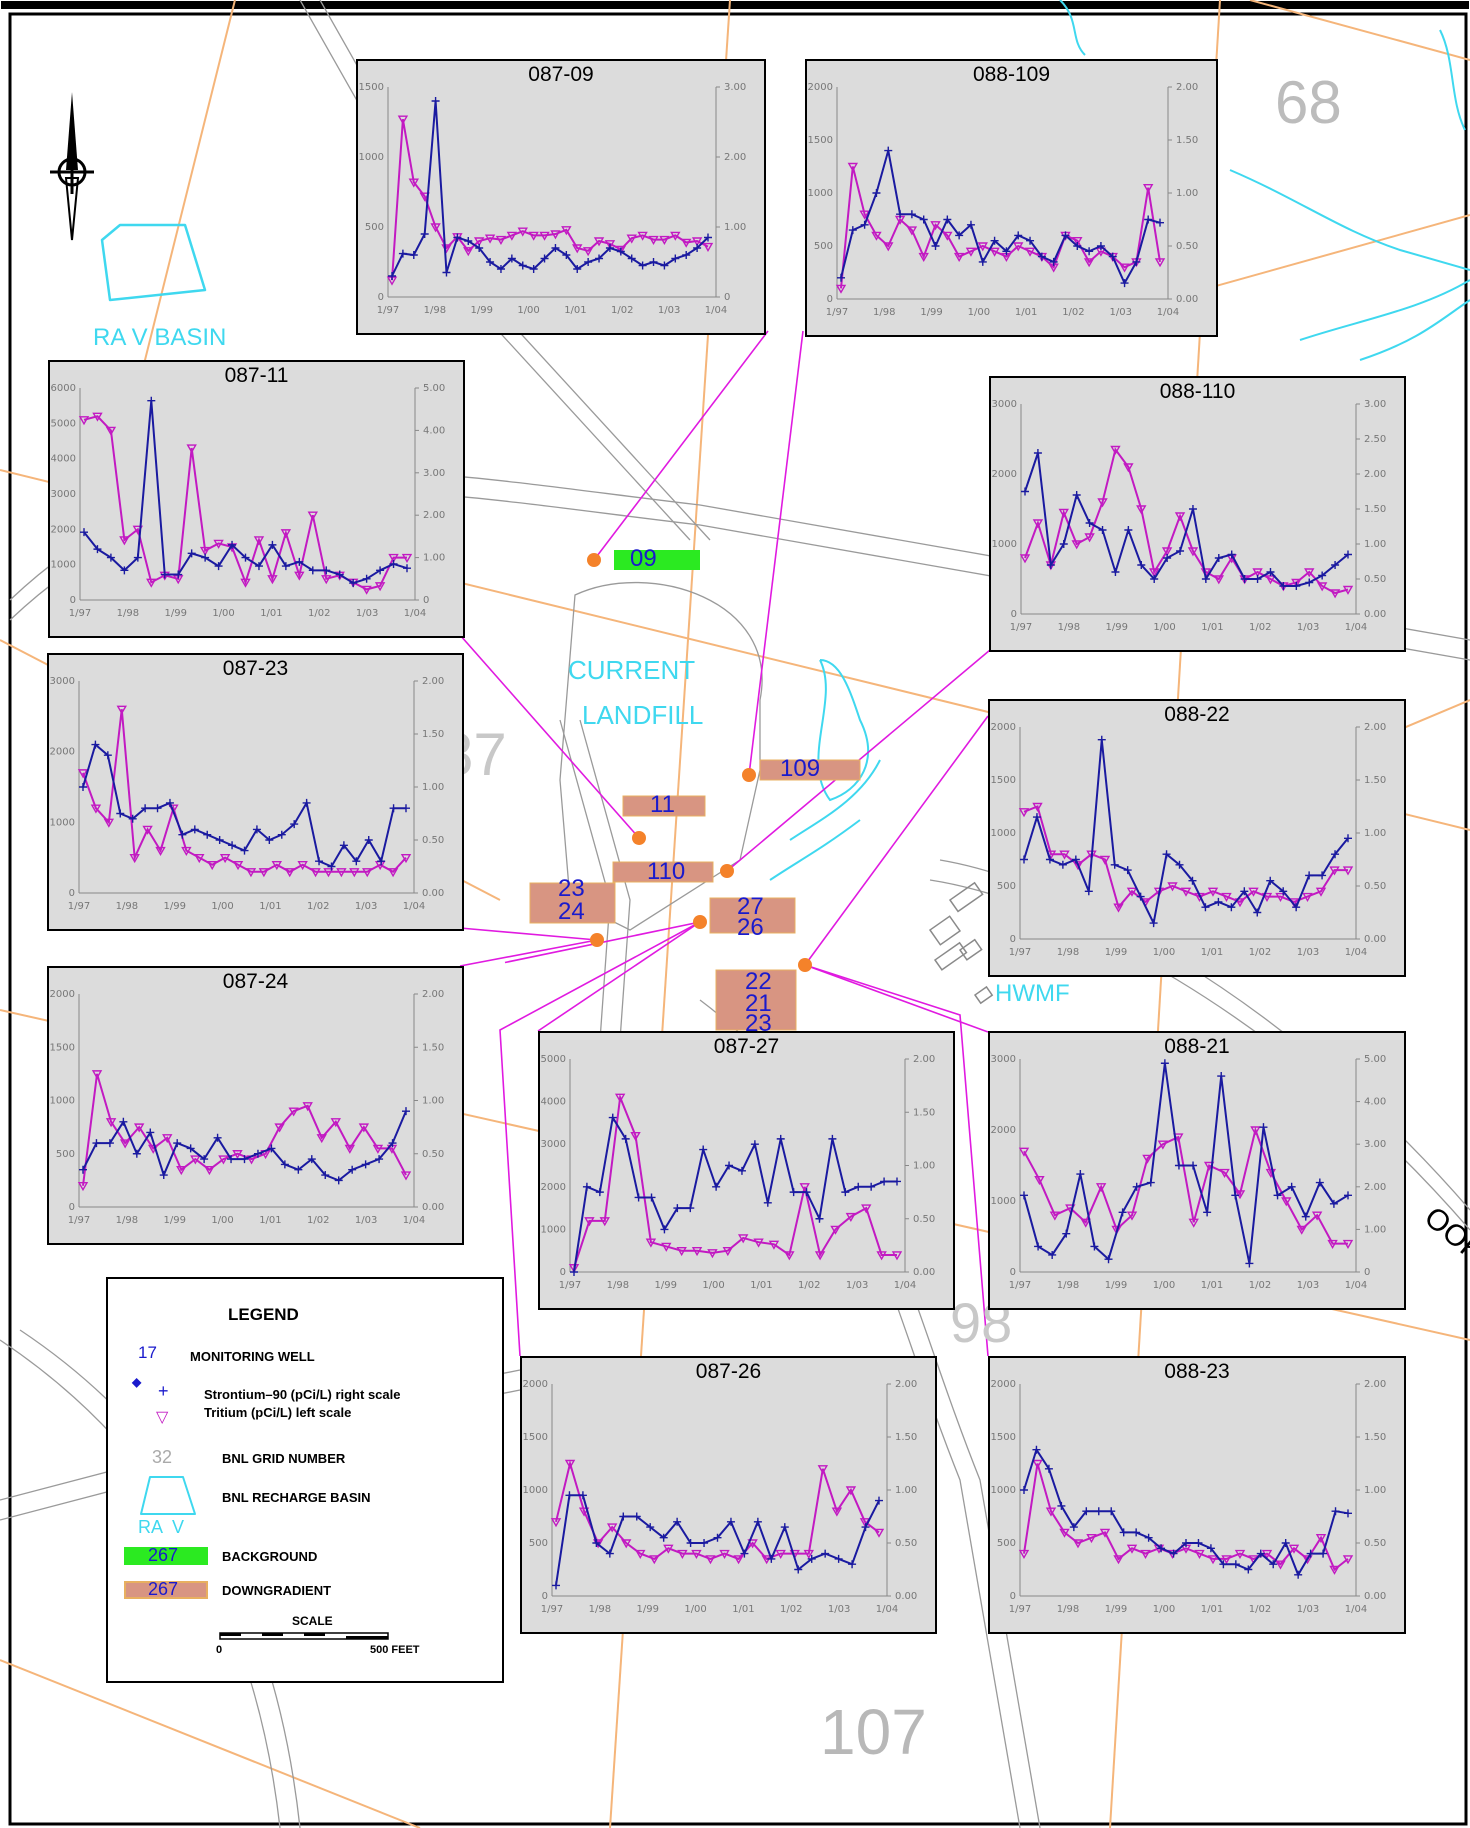 The image size is (1470, 1828). What do you see at coordinates (153, 262) in the screenshot?
I see `rav-basin-shape` at bounding box center [153, 262].